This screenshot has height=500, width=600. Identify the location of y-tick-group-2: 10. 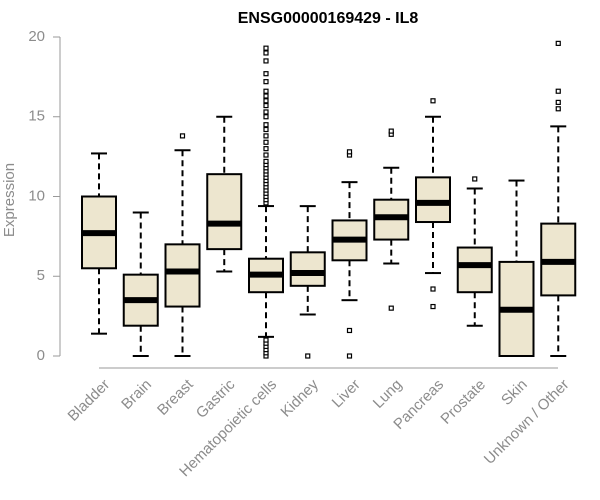
(44, 195).